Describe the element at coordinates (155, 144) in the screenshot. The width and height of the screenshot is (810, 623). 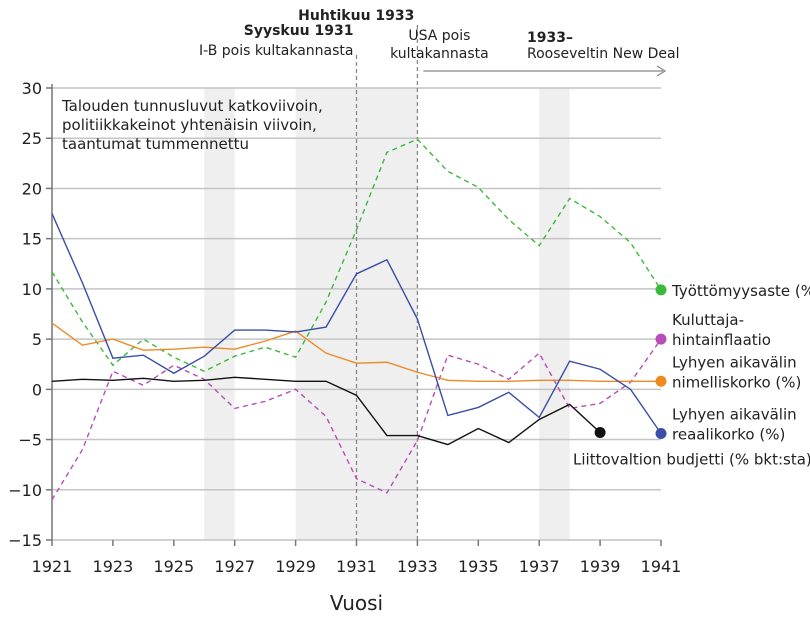
I see `chart-note: taantumat tummennettu` at that location.